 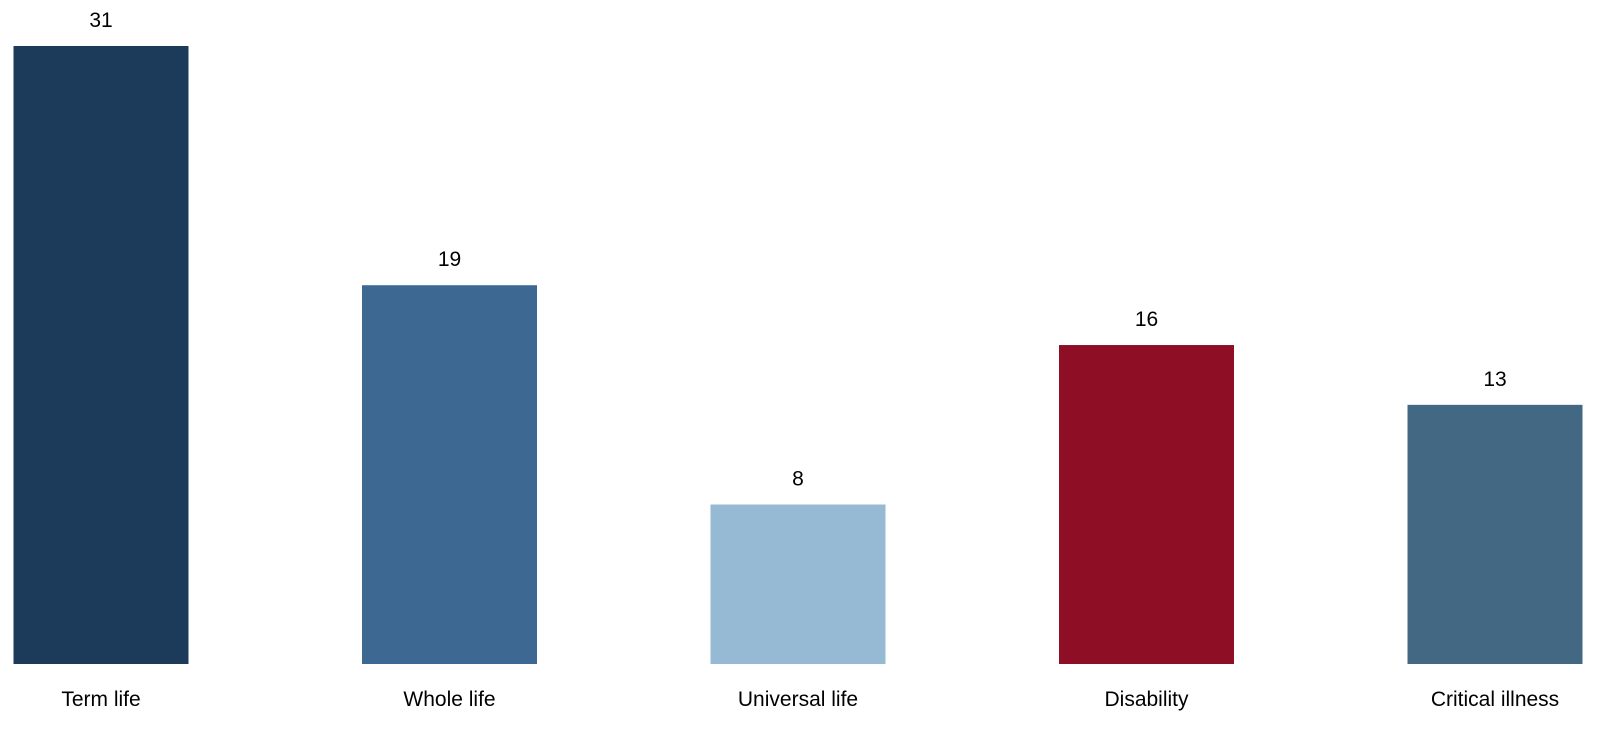 I want to click on category-label-universal-life: Universal life, so click(x=798, y=699).